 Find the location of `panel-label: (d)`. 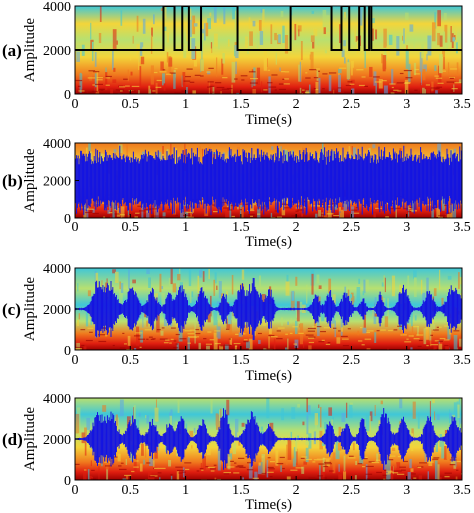

panel-label: (d) is located at coordinates (12, 439).